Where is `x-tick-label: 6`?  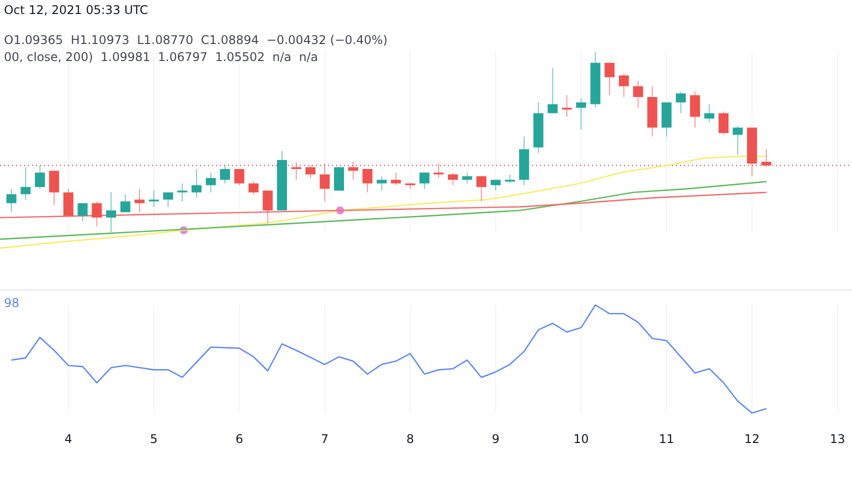
x-tick-label: 6 is located at coordinates (239, 439).